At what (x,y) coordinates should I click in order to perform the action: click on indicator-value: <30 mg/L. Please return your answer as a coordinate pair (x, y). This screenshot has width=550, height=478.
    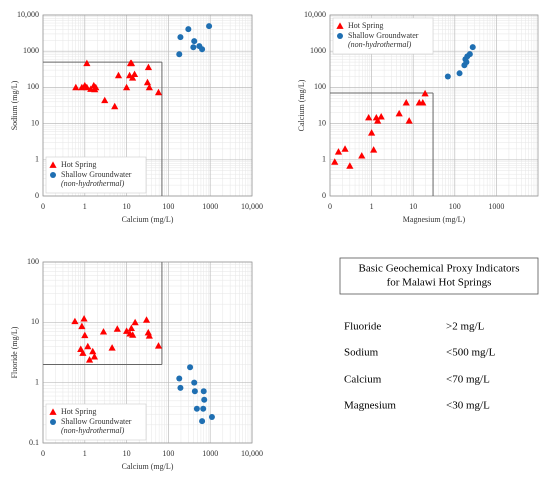
    Looking at the image, I should click on (468, 406).